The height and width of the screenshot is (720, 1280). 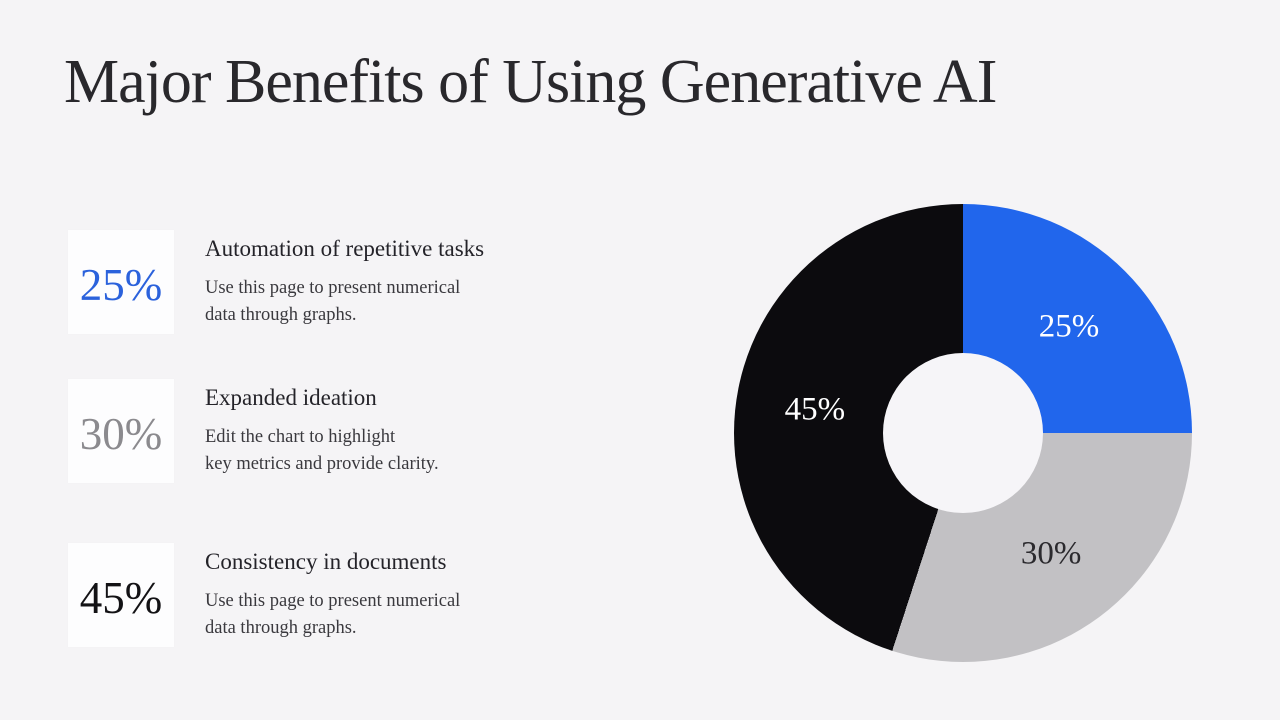 What do you see at coordinates (530, 82) in the screenshot?
I see `slide-title: Major Benefits of Using Generative AI` at bounding box center [530, 82].